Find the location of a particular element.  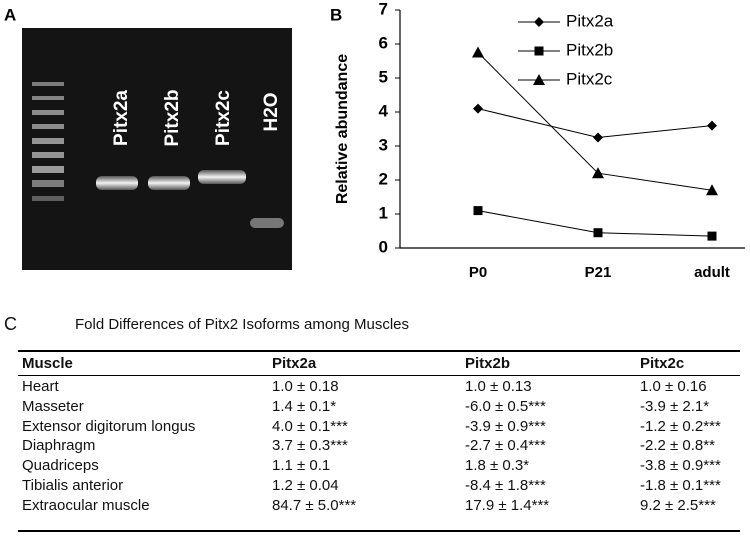

table-cell: 1.8 ± 0.3* is located at coordinates (497, 466).